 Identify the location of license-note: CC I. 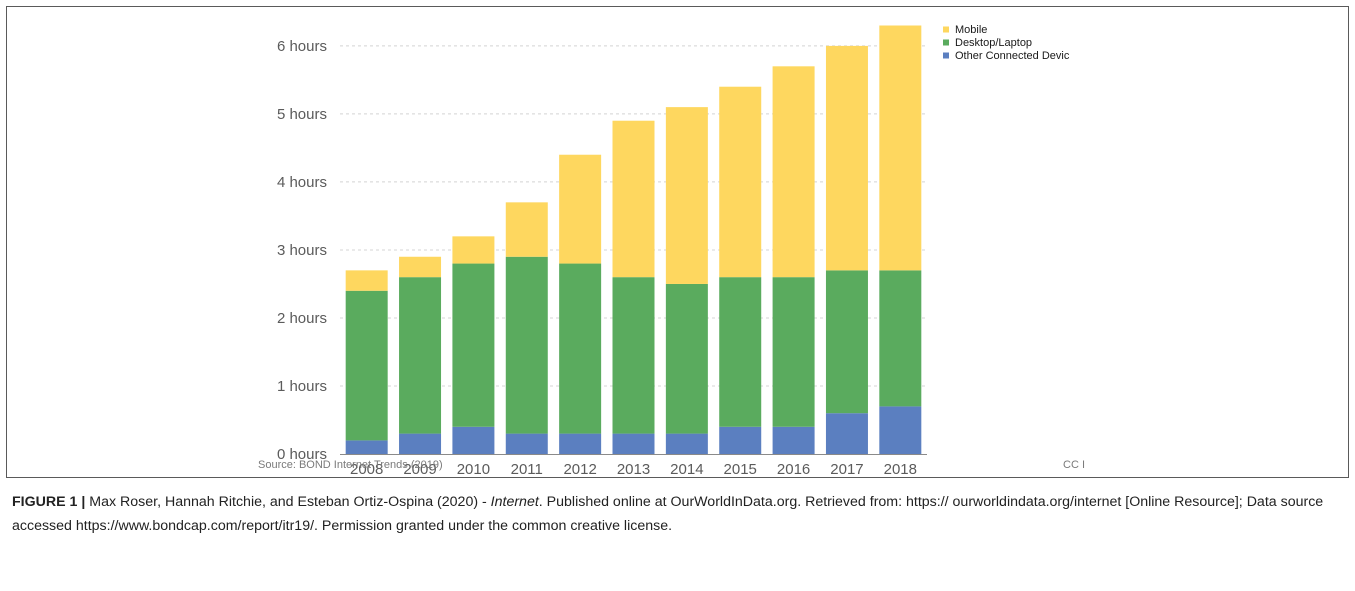
(1074, 465).